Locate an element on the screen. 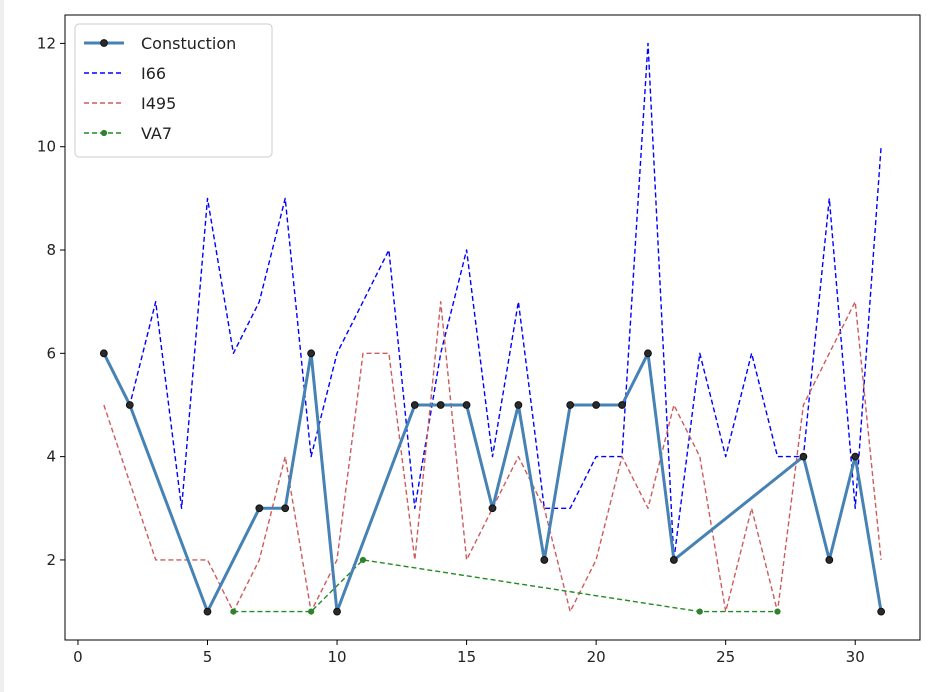 The image size is (940, 692). x-tick-label: 30 is located at coordinates (855, 657).